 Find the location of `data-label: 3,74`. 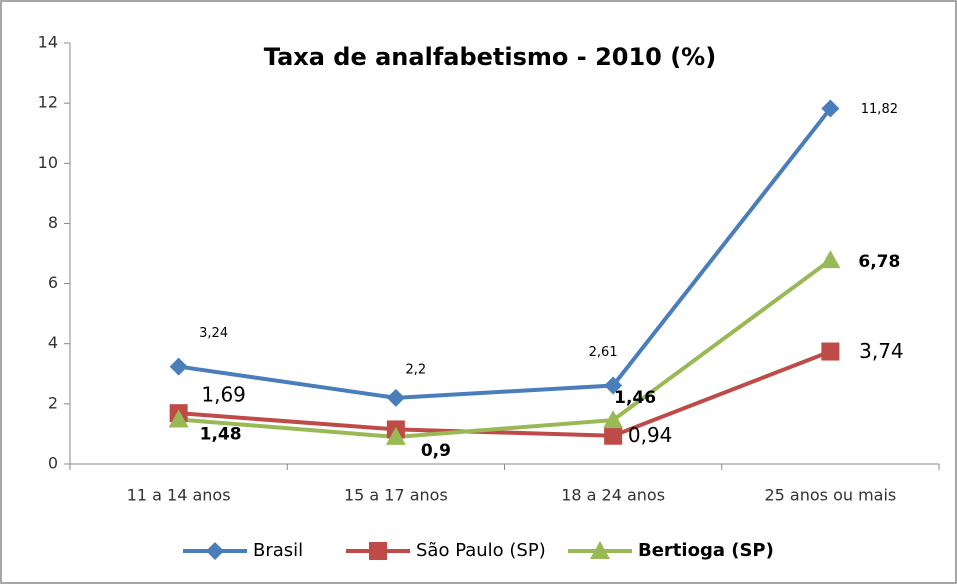

data-label: 3,74 is located at coordinates (881, 351).